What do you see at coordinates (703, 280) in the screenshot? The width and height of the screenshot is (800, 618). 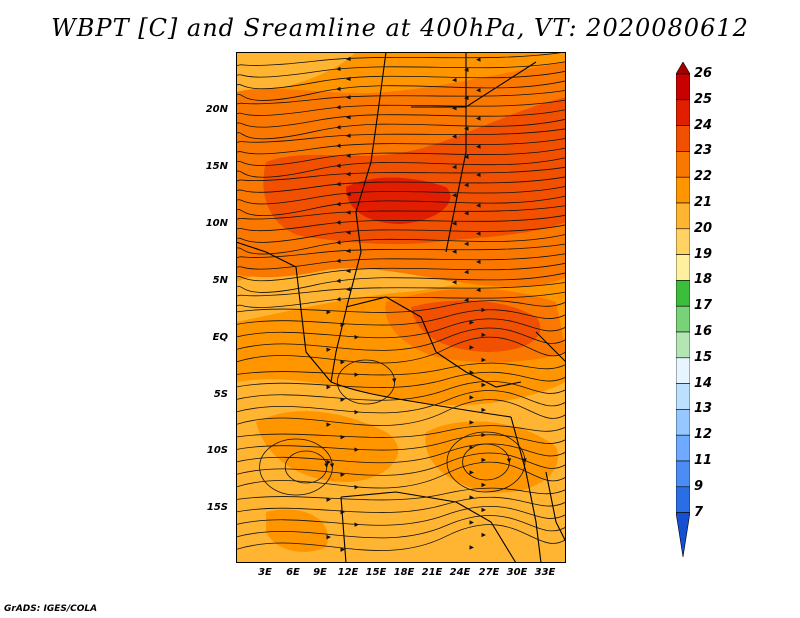 I see `colorbar-label: 18` at bounding box center [703, 280].